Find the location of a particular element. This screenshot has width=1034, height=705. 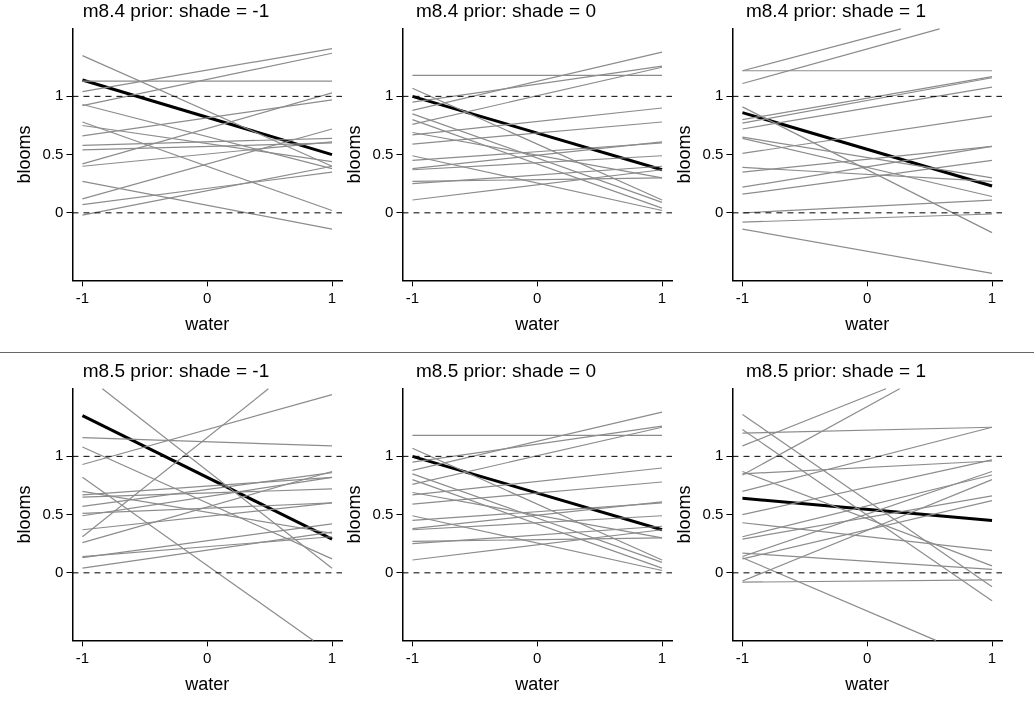

chart-title: m8.5 prior: shade = 0 is located at coordinates (506, 370).